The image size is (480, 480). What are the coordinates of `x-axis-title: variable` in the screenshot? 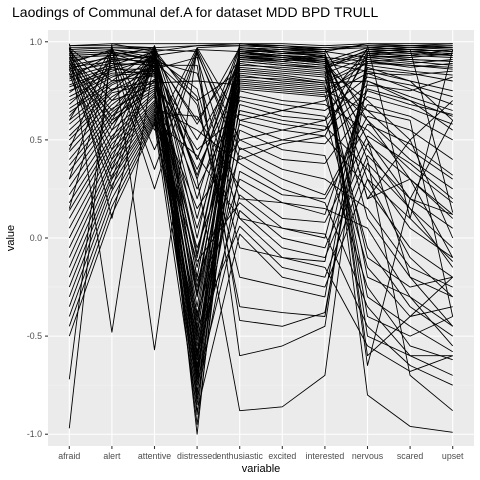 It's located at (261, 469).